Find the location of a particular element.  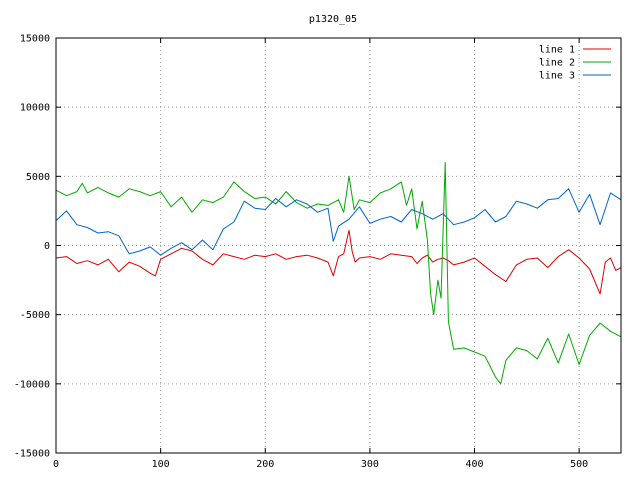

chart-title: p1320_05 is located at coordinates (333, 19).